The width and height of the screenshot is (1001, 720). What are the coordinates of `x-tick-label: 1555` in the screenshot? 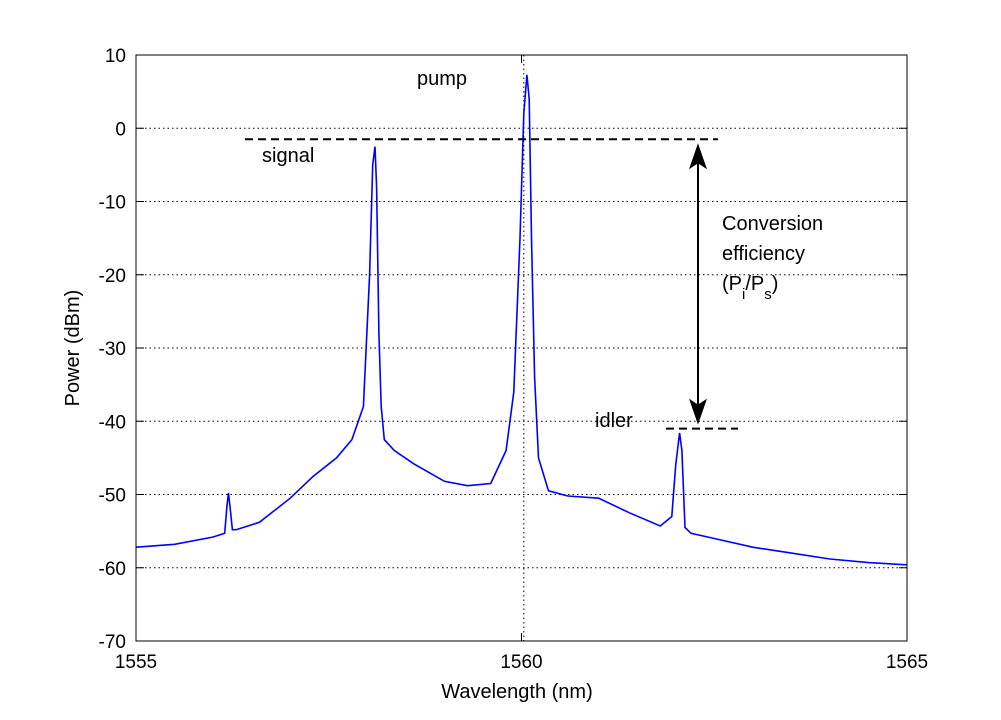 It's located at (136, 662).